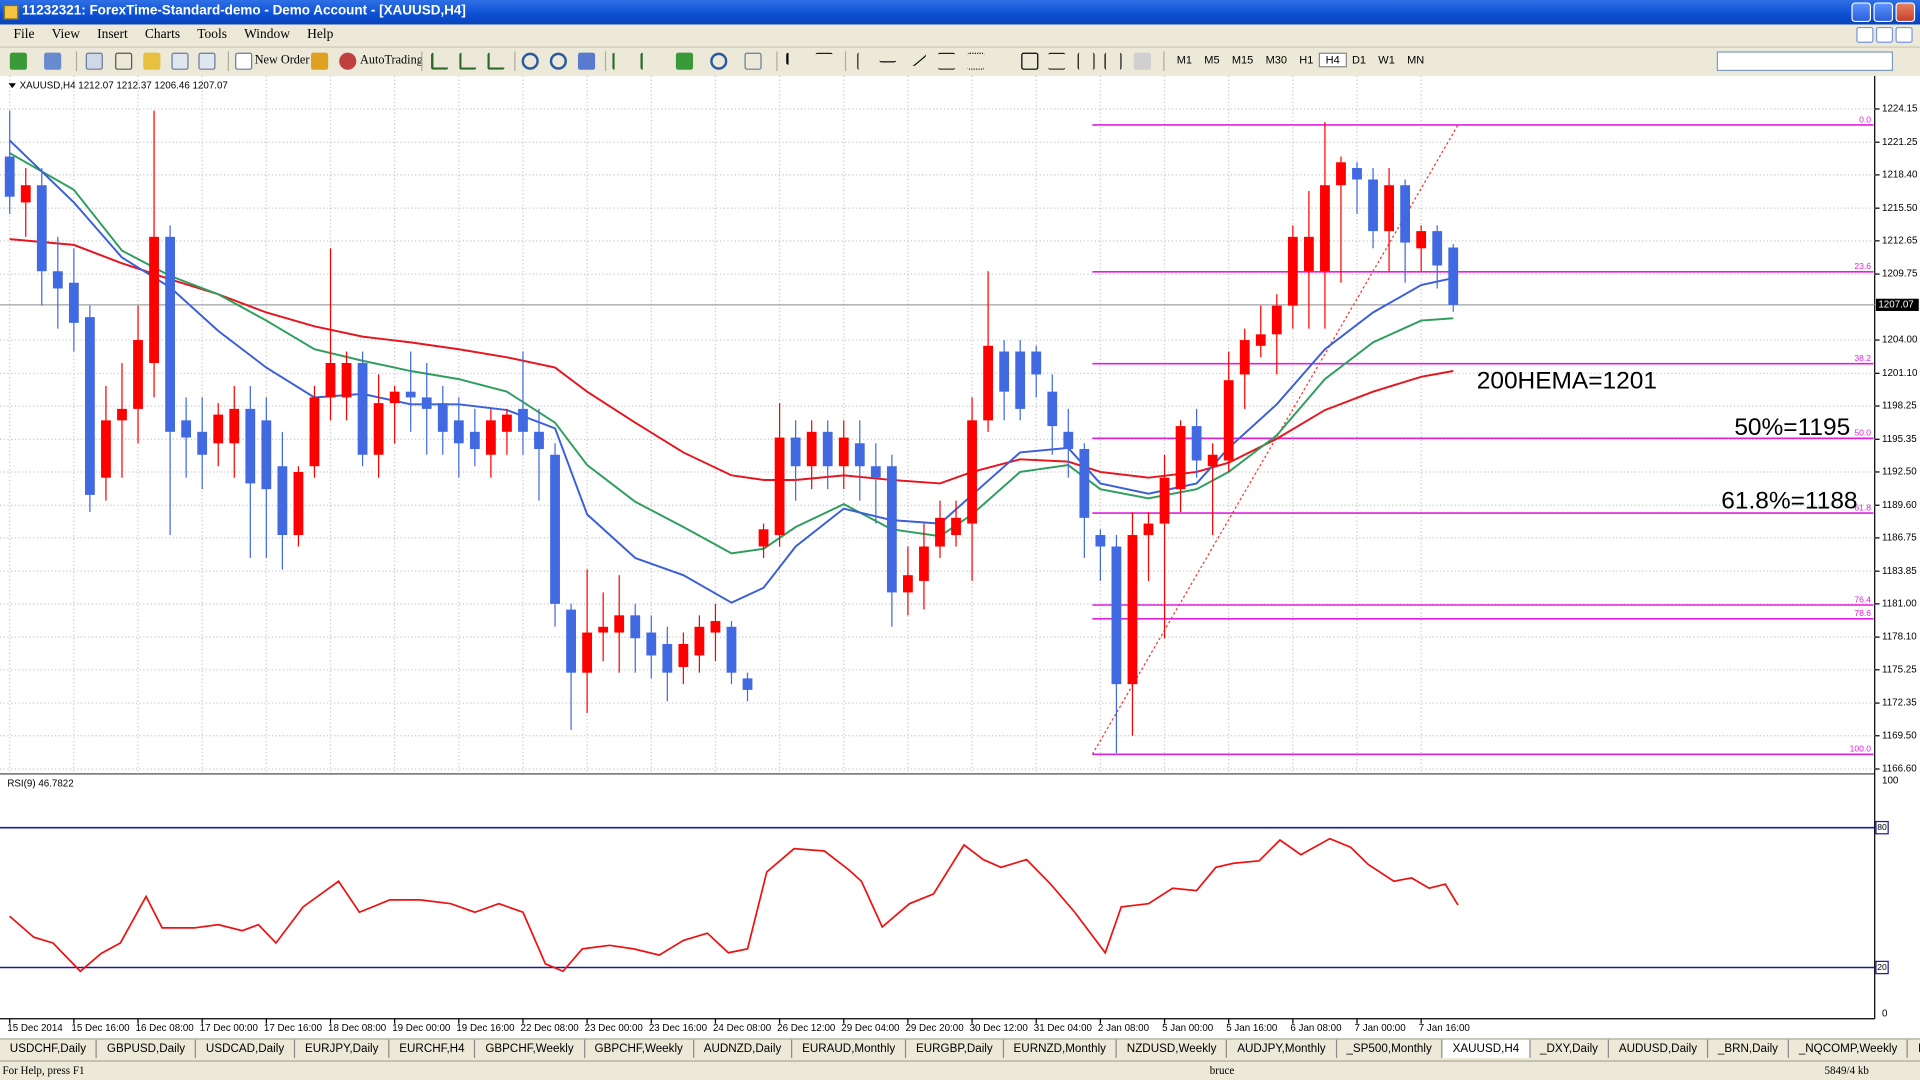 Image resolution: width=1920 pixels, height=1080 pixels. I want to click on rsi-level-box, so click(1882, 827).